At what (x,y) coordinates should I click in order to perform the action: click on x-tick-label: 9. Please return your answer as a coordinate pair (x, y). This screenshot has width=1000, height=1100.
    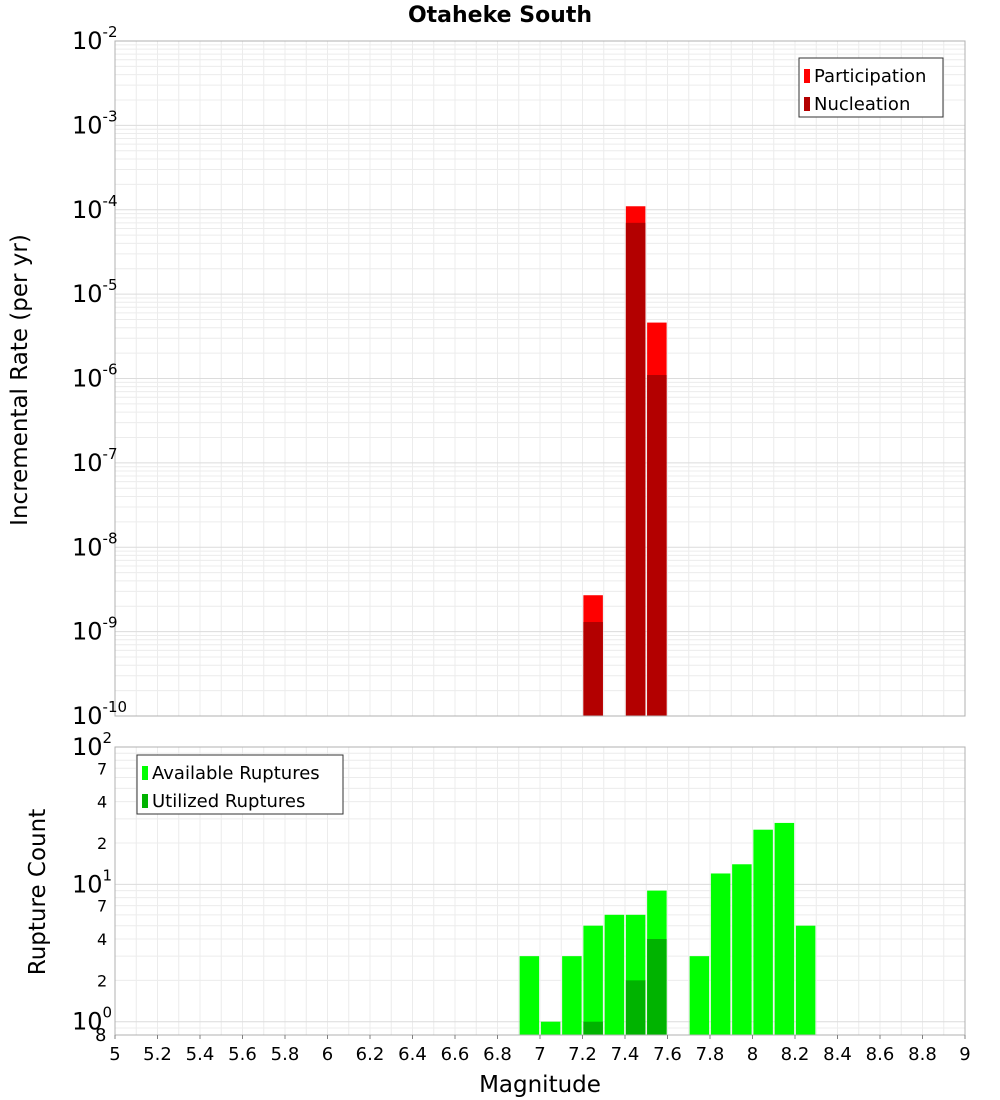
    Looking at the image, I should click on (964, 1054).